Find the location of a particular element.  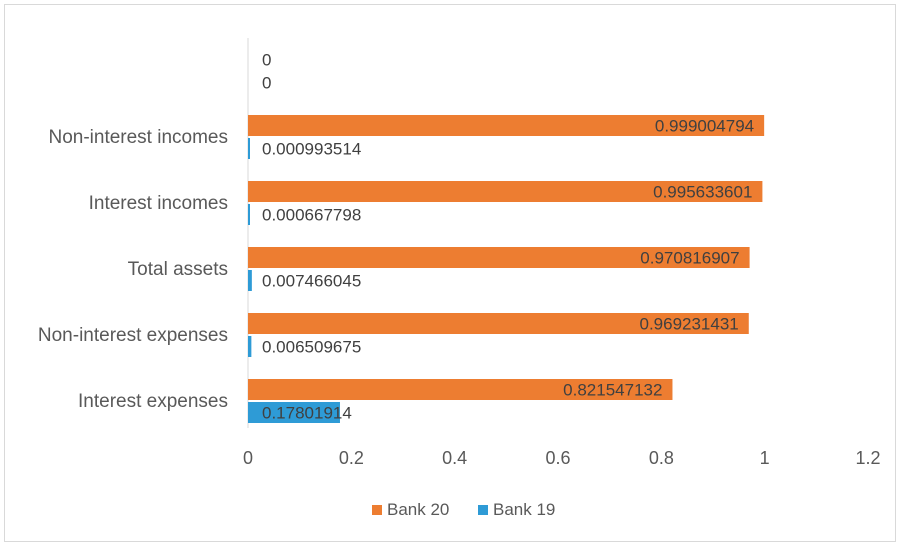

data-label: 0.000993514 is located at coordinates (311, 149).